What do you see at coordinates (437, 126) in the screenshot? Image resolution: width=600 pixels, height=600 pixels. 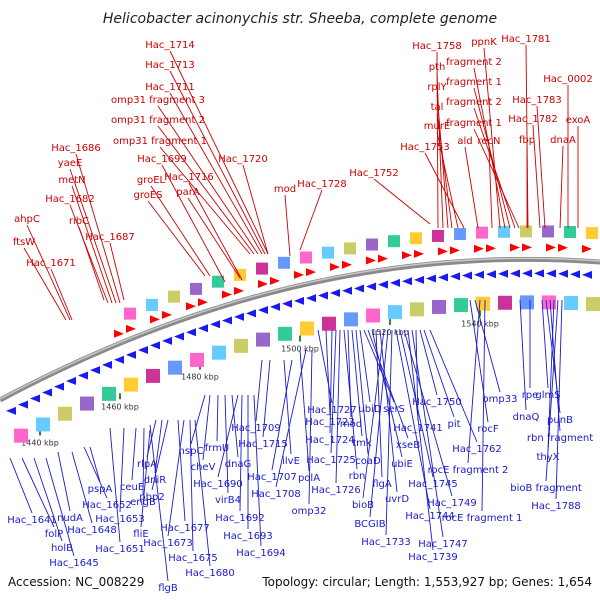 I see `forward-gene-label: murE` at bounding box center [437, 126].